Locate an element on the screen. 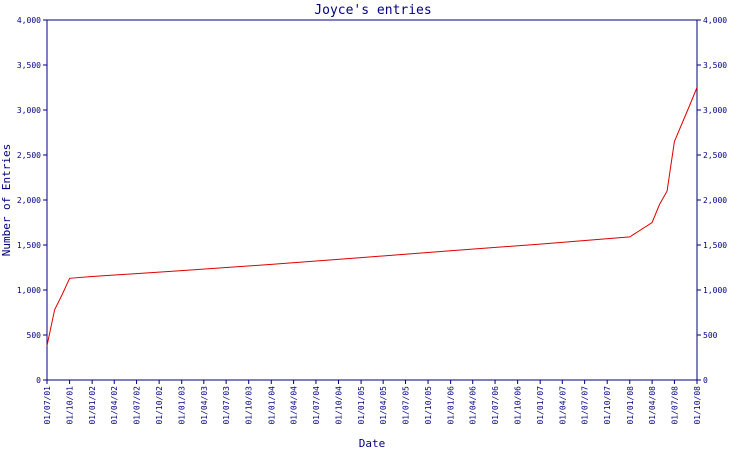  x-tick-label: 01/04/03 is located at coordinates (204, 405).